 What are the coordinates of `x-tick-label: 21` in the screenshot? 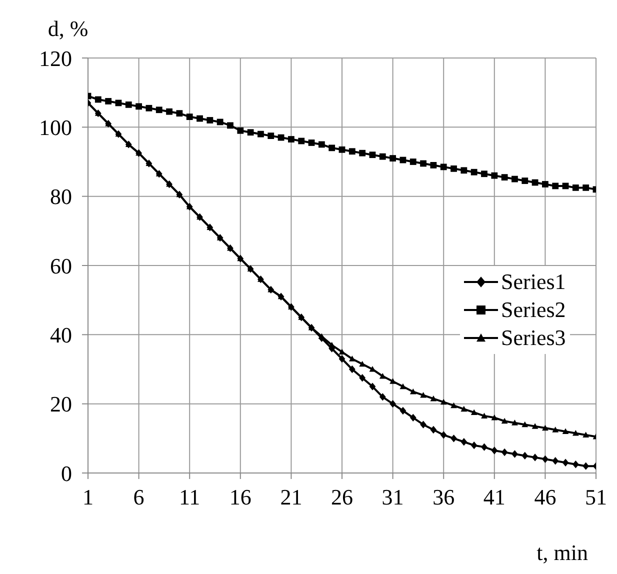 It's located at (291, 497).